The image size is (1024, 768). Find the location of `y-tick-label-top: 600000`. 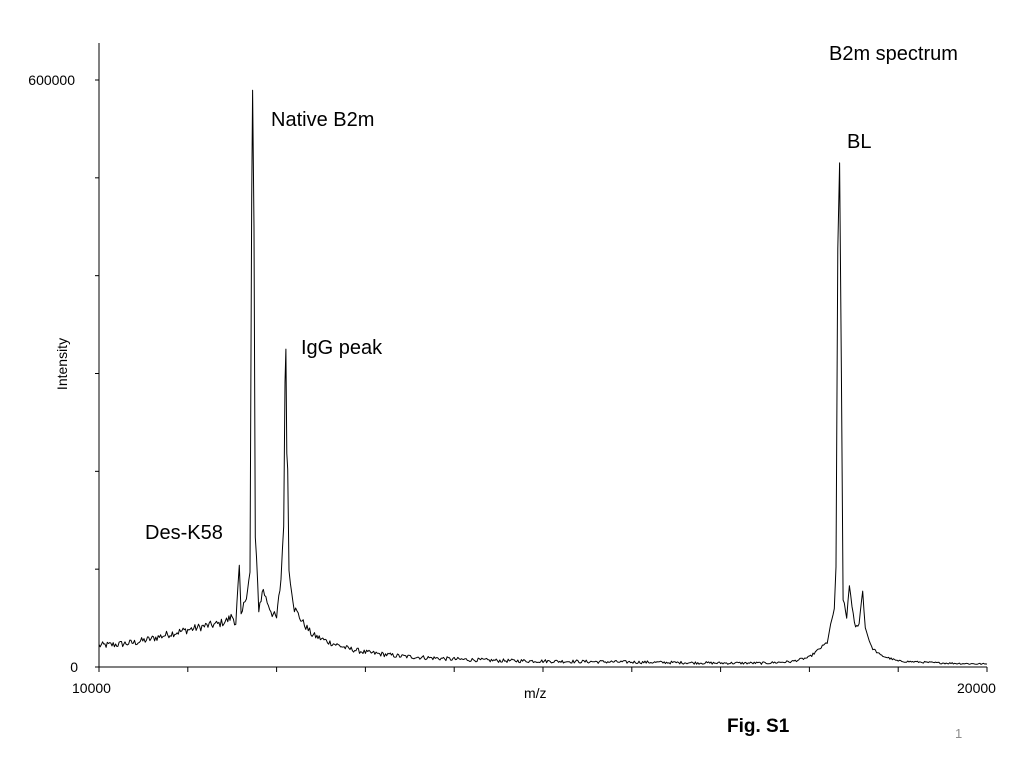

y-tick-label-top: 600000 is located at coordinates (51, 80).